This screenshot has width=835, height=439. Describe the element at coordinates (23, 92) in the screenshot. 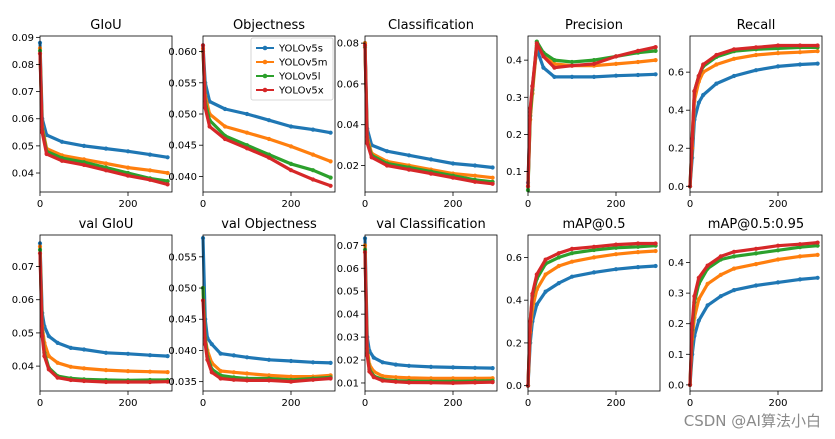

I see `y-tick-label: 0.07` at that location.